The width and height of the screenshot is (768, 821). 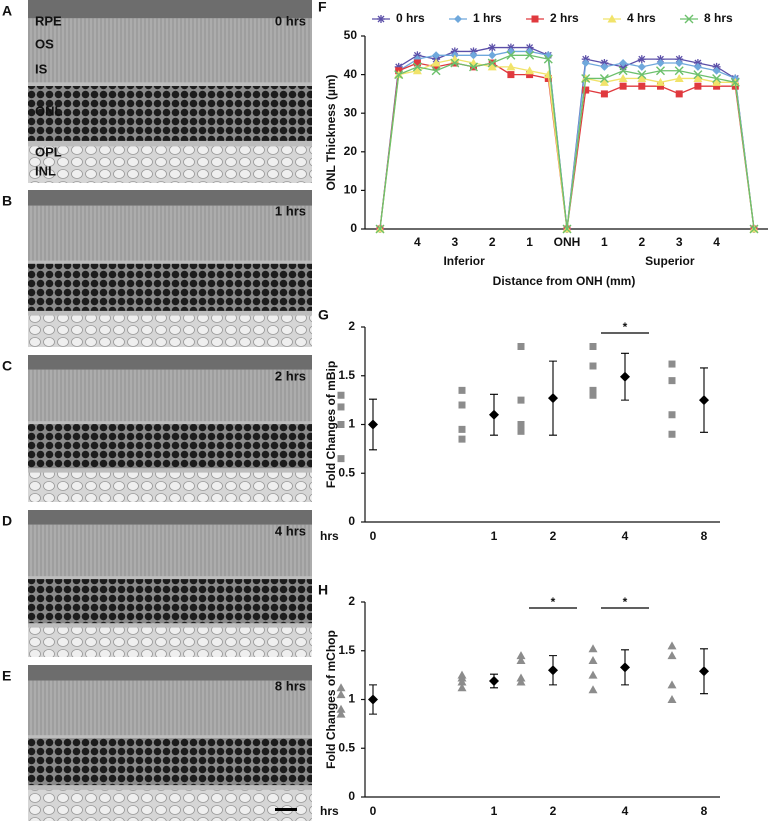 What do you see at coordinates (48, 151) in the screenshot?
I see `layer-label: OPL` at bounding box center [48, 151].